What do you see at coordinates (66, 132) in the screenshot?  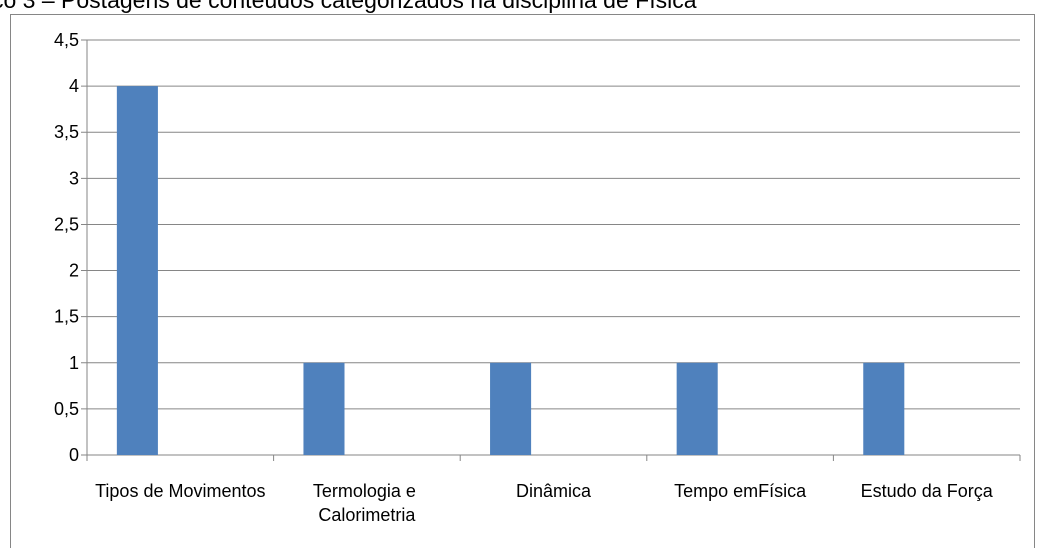 I see `y-tick-label: 3,5` at bounding box center [66, 132].